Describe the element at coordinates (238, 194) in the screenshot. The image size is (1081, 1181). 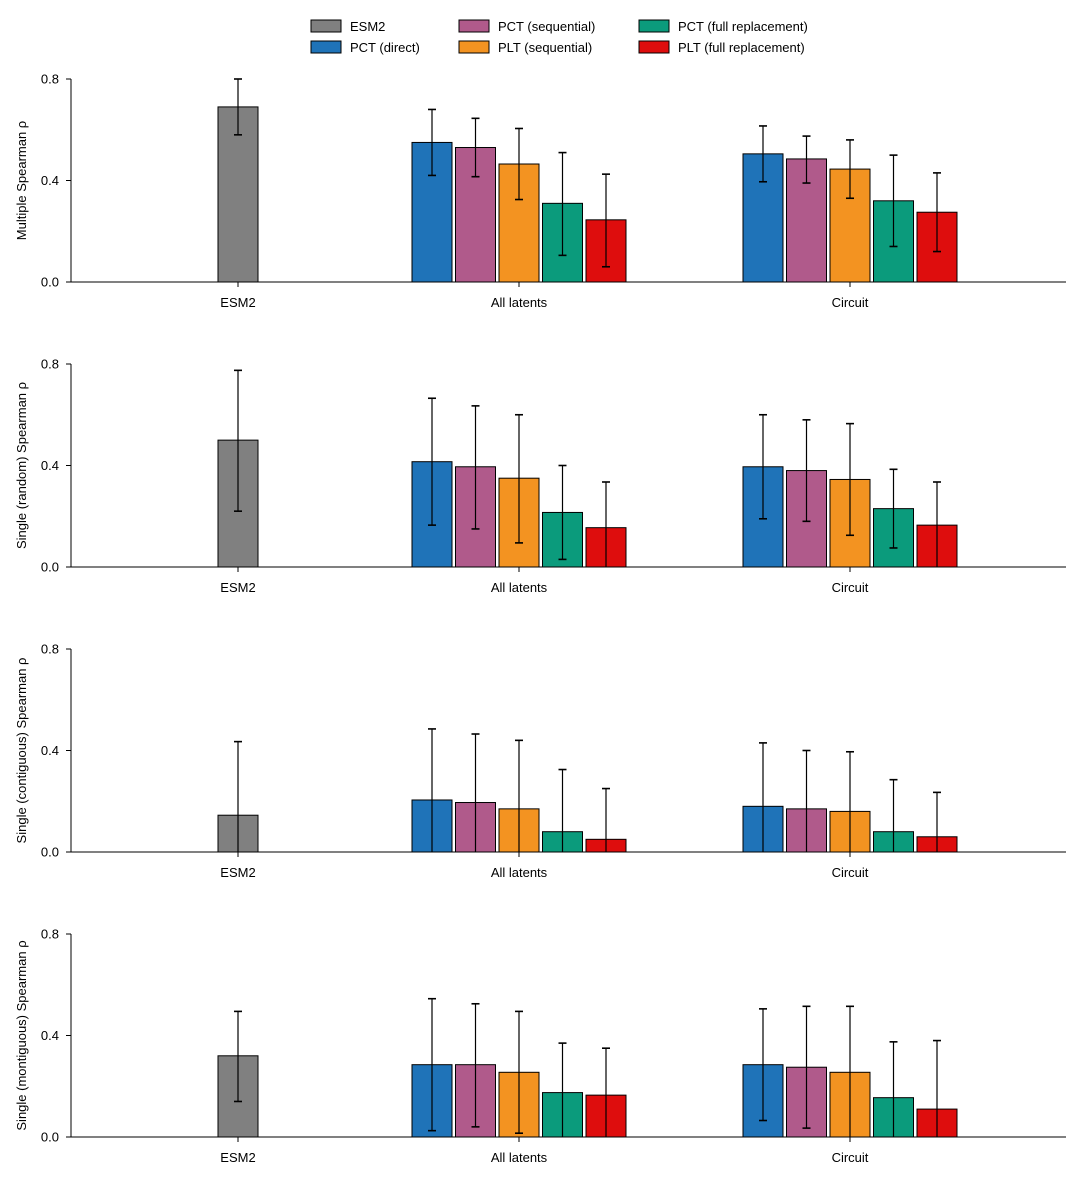
I see `bar-esm2` at that location.